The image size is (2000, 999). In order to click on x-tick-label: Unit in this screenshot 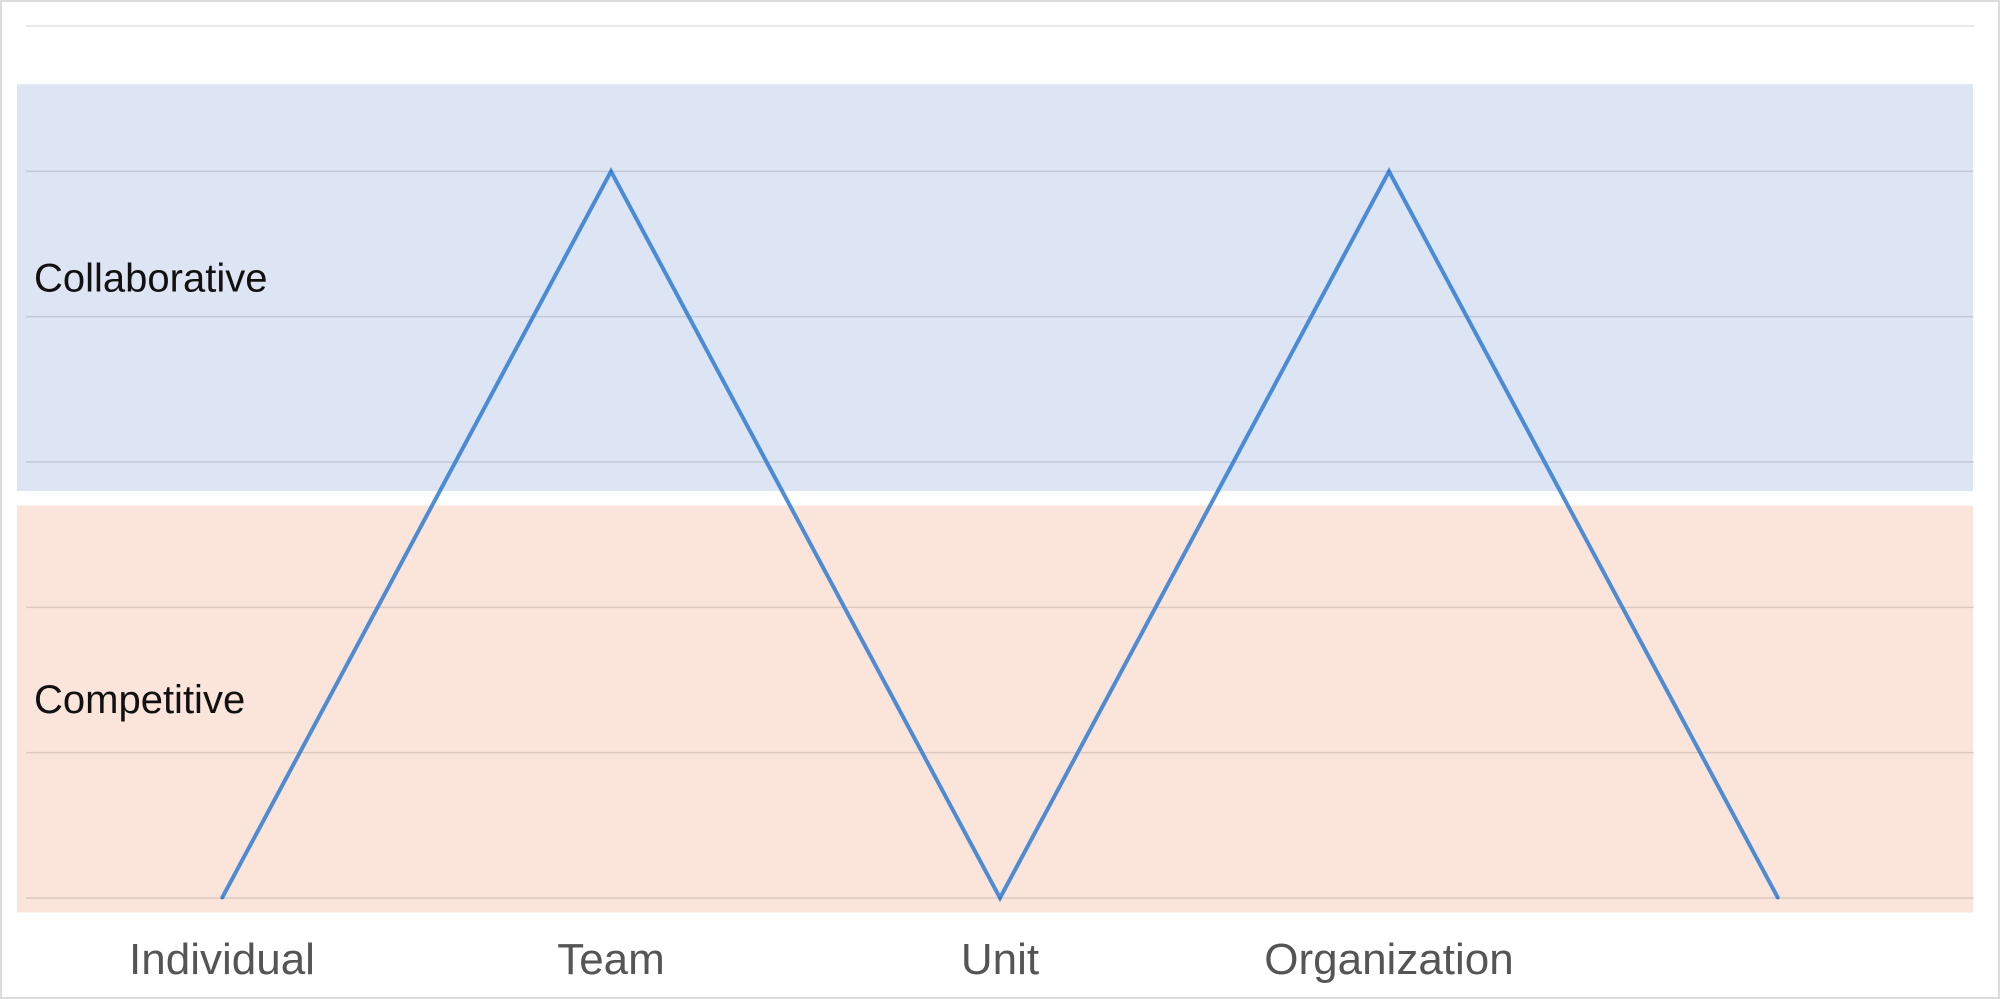, I will do `click(1000, 959)`.